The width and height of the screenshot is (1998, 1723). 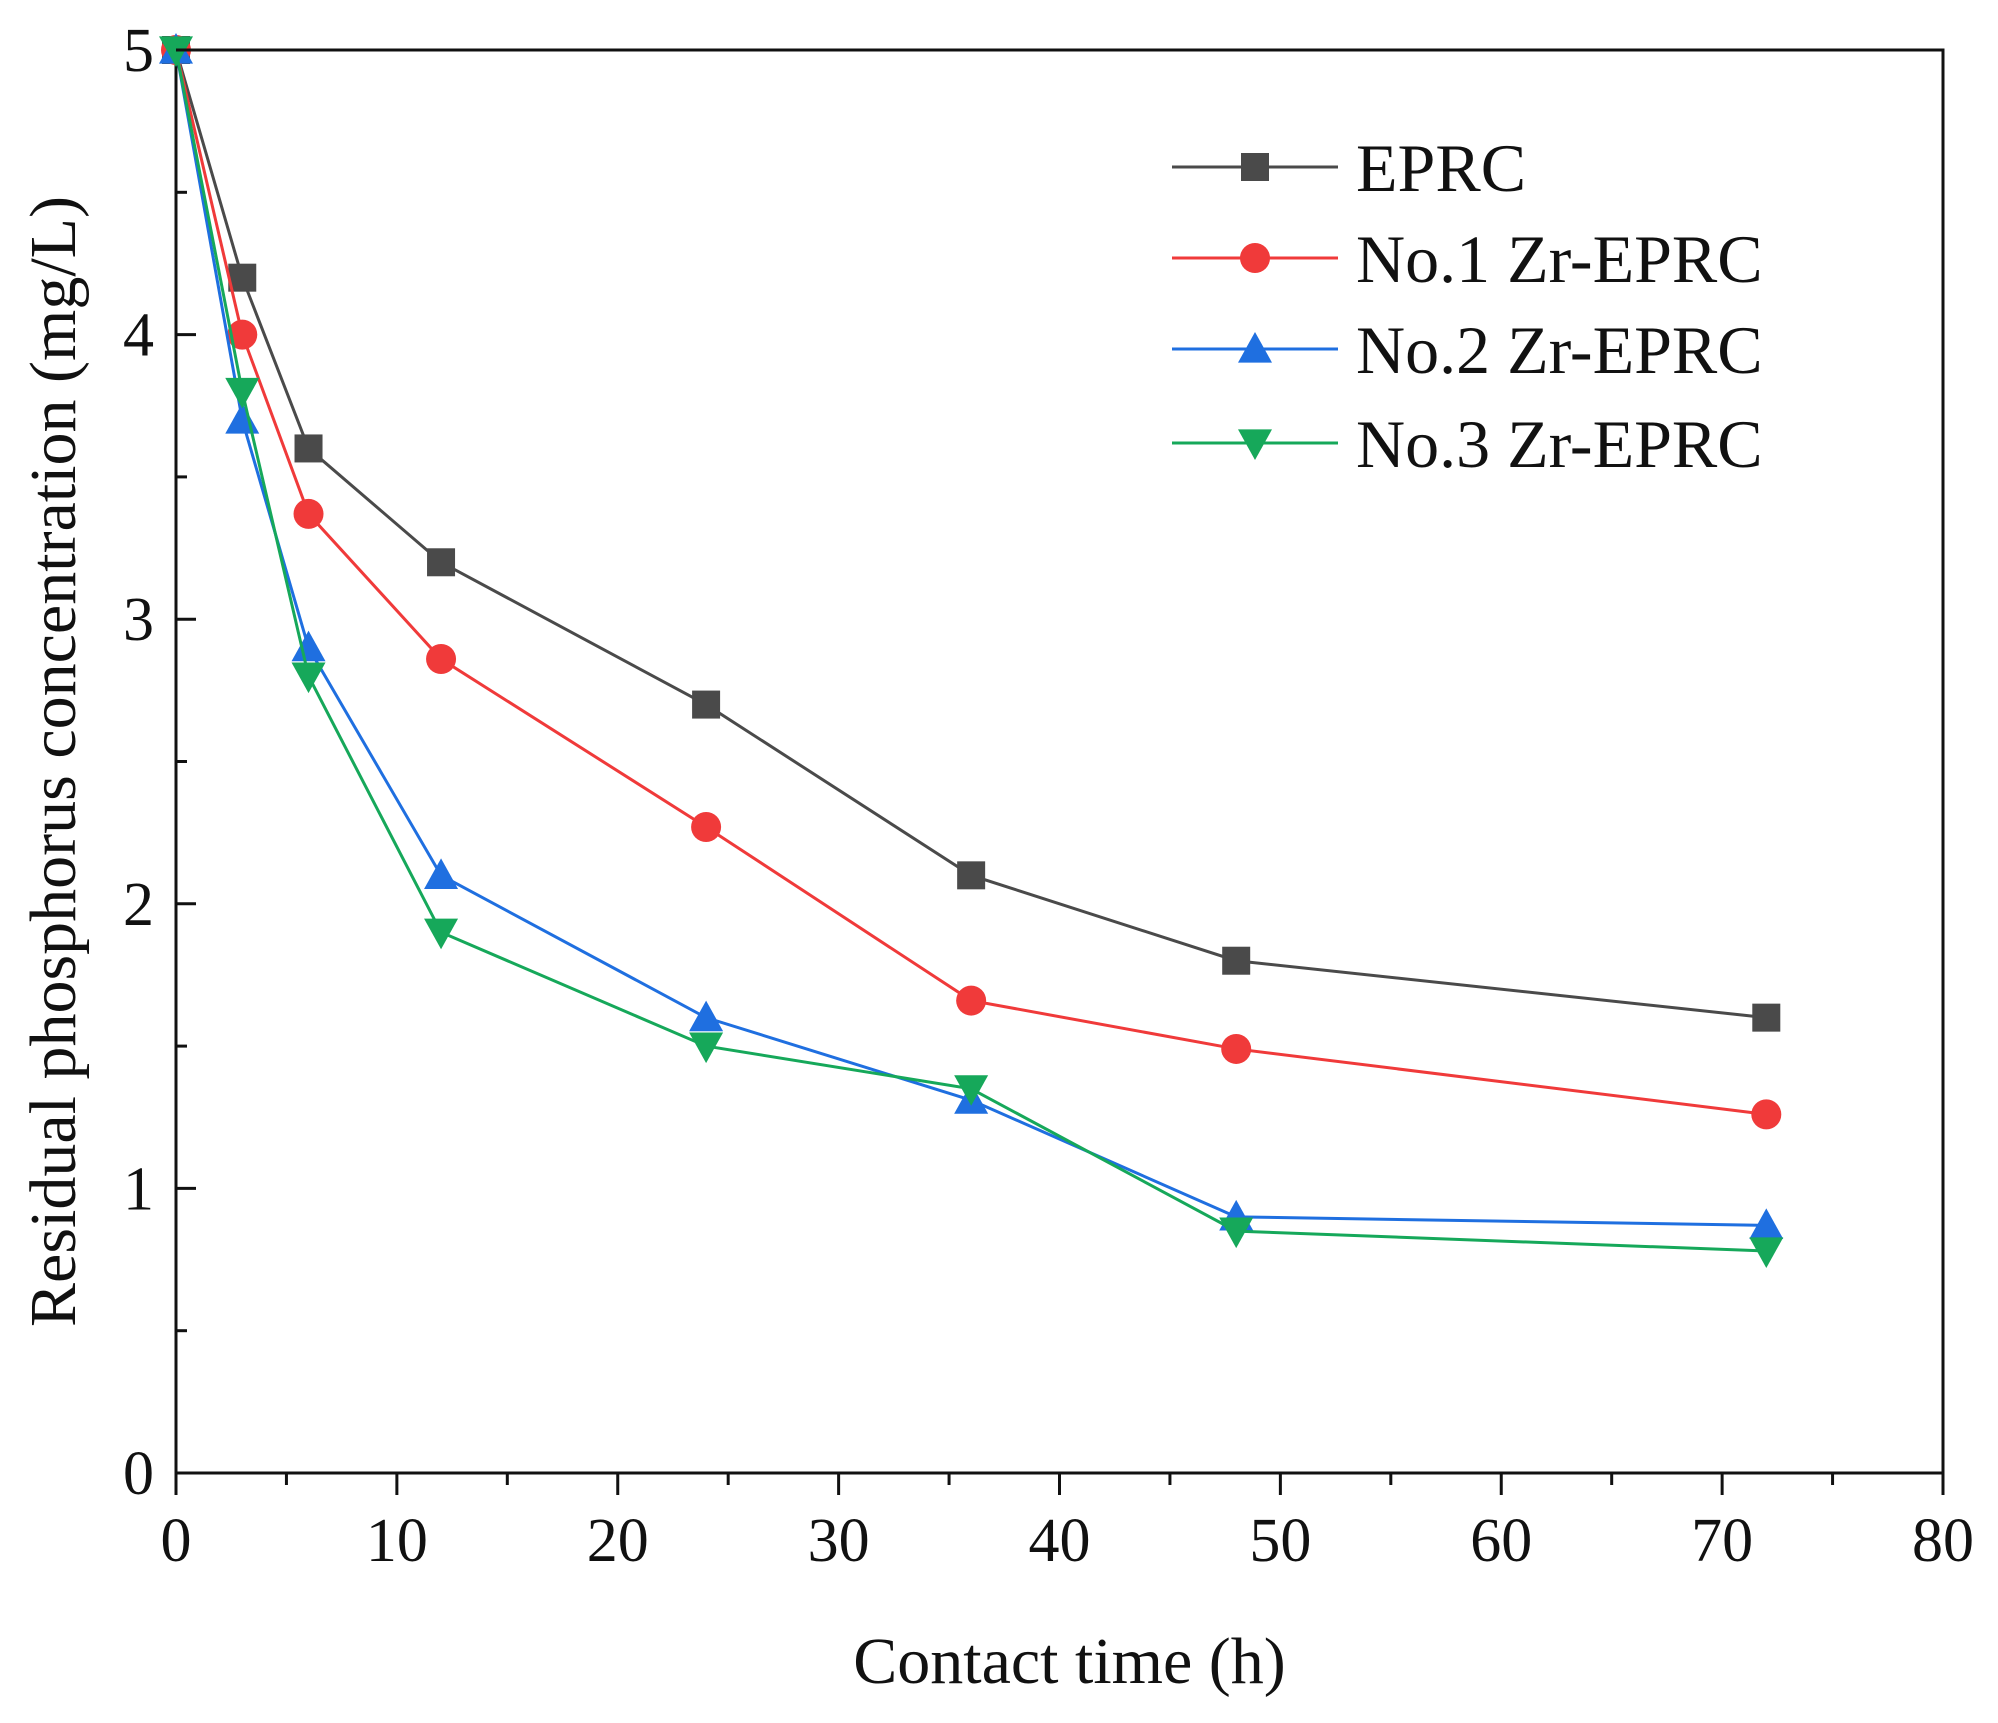 I want to click on legend-label: No.3 Zr-EPRC, so click(x=1559, y=444).